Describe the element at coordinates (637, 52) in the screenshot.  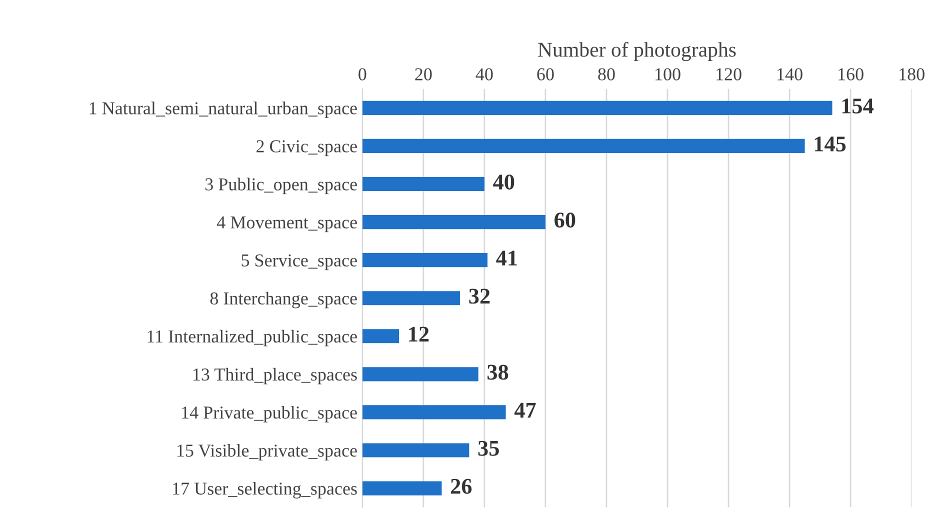
I see `x-axis-title: Number of photographs` at that location.